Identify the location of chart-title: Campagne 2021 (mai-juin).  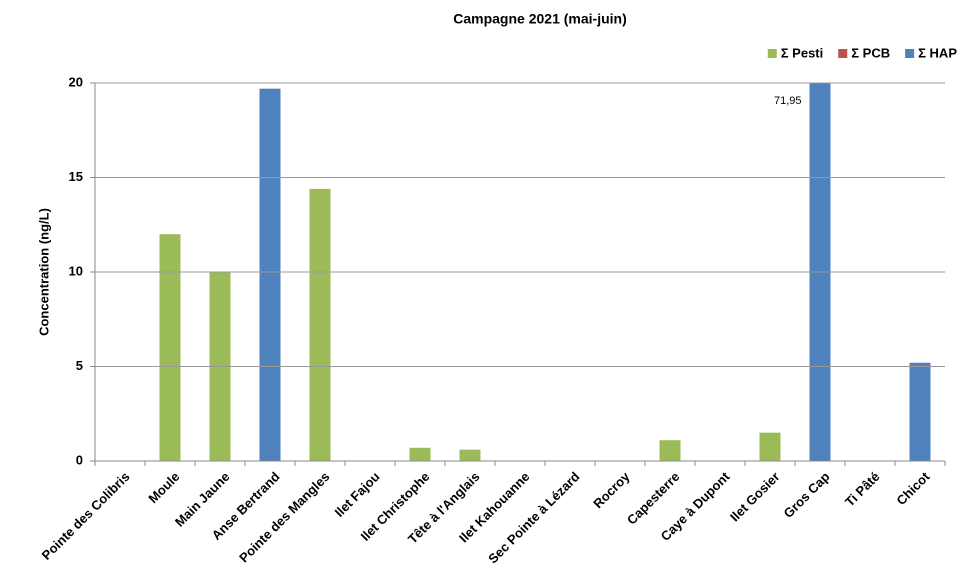
(540, 19).